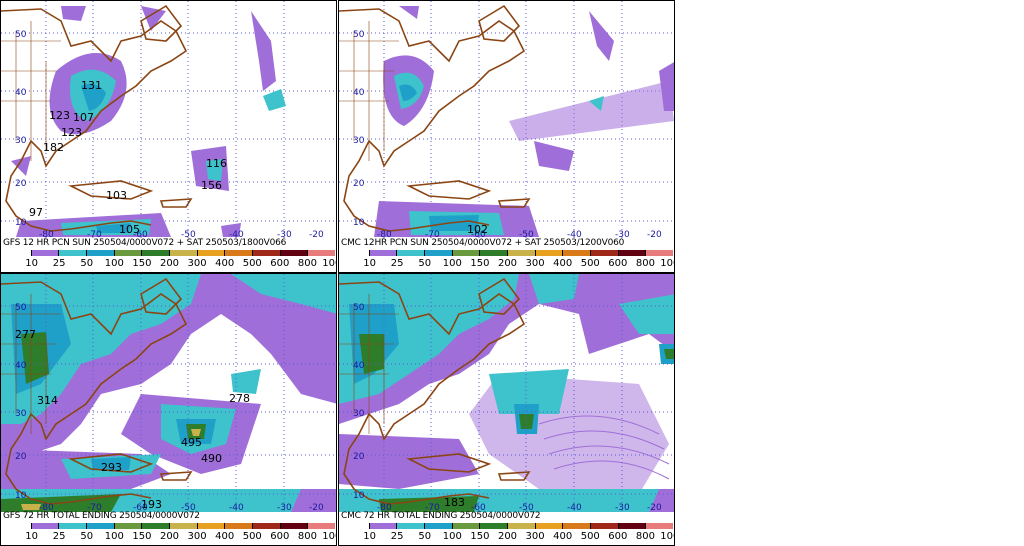 This screenshot has height=546, width=1024. What do you see at coordinates (129, 229) in the screenshot?
I see `svg-text: 105` at bounding box center [129, 229].